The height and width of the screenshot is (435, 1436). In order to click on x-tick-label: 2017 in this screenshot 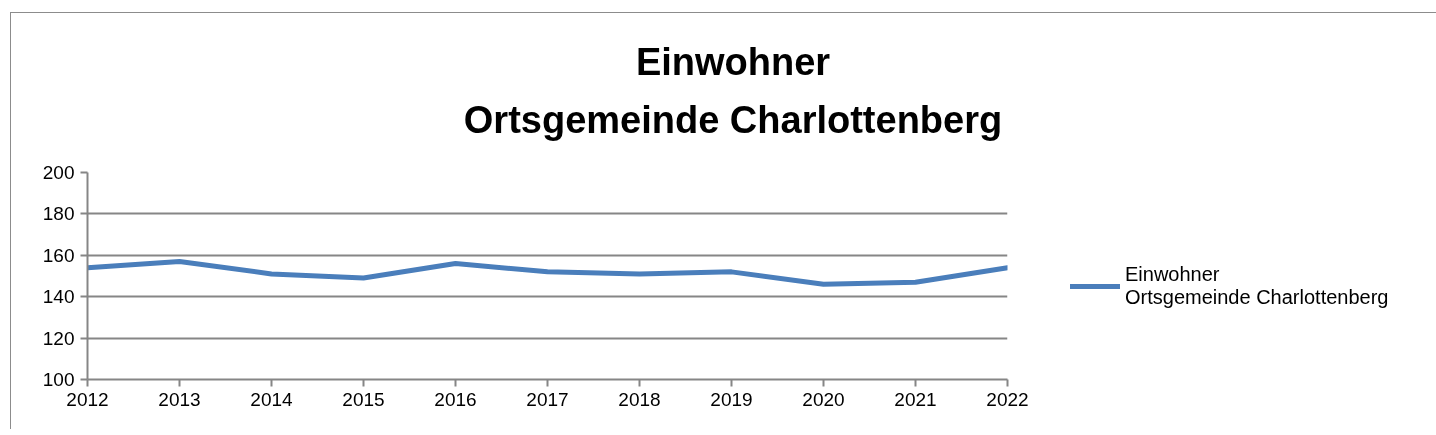, I will do `click(547, 399)`.